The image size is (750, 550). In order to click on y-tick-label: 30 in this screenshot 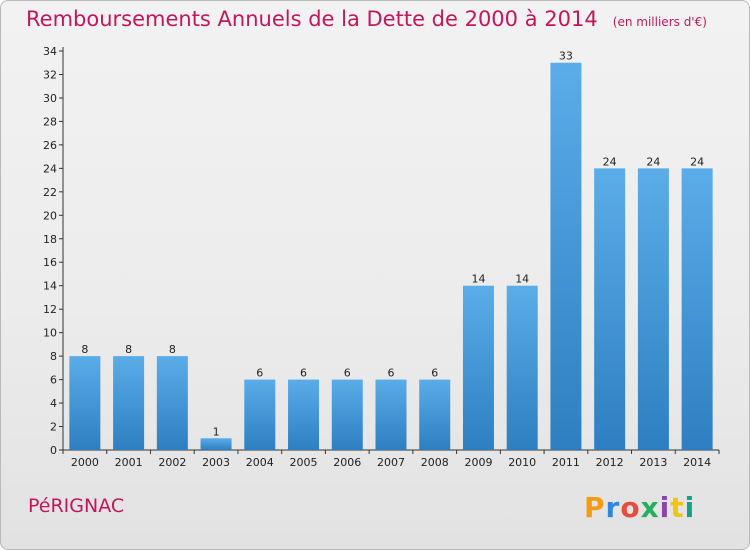, I will do `click(50, 98)`.